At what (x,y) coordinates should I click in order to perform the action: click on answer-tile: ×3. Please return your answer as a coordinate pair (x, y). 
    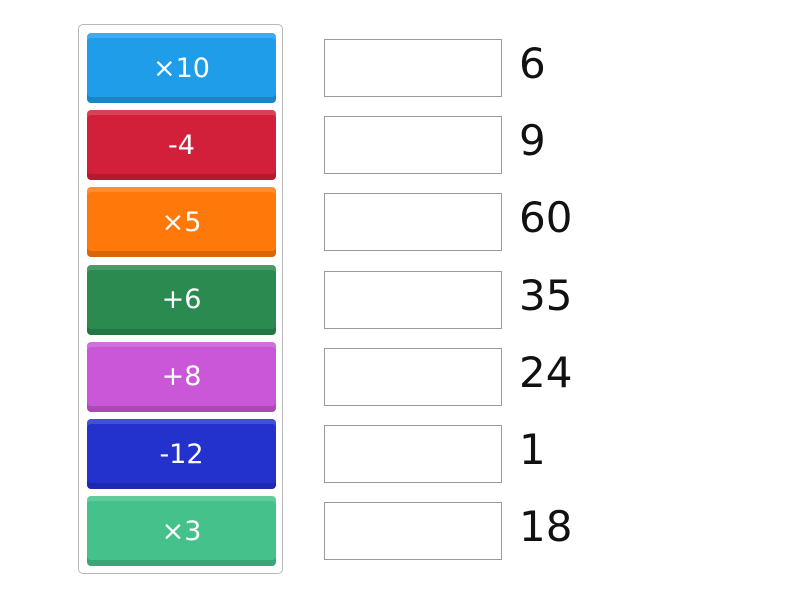
    Looking at the image, I should click on (181, 531).